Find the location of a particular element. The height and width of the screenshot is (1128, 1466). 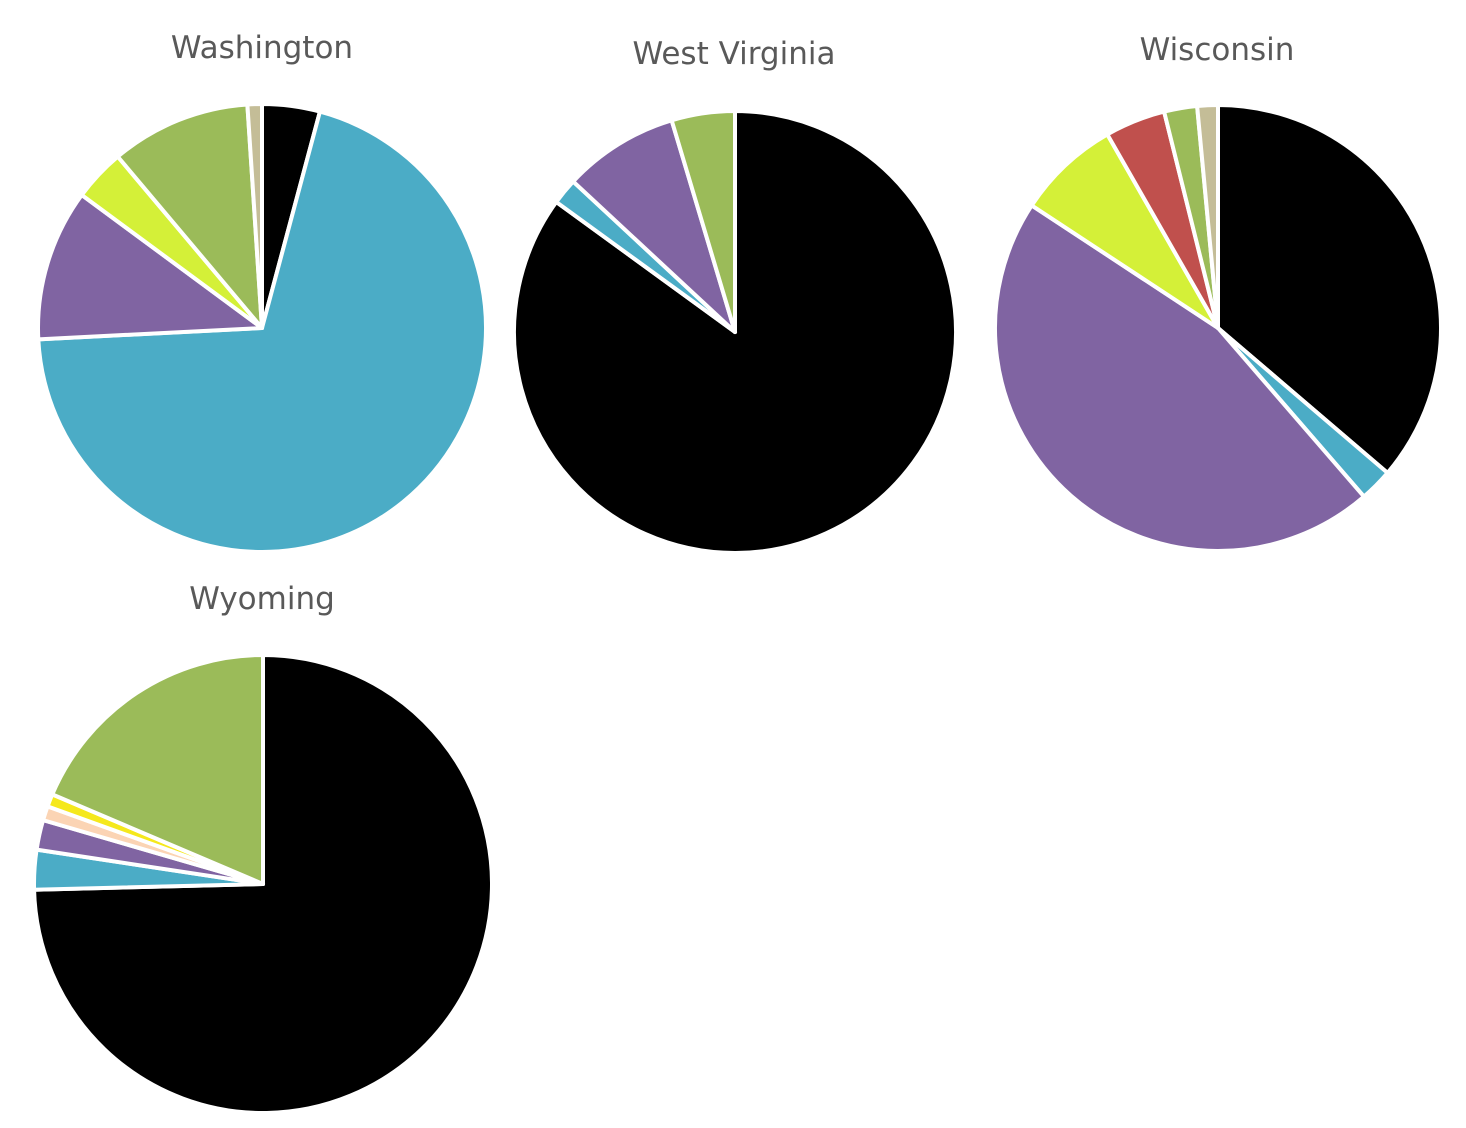

chart-title-west-virginia: West Virginia is located at coordinates (734, 54).